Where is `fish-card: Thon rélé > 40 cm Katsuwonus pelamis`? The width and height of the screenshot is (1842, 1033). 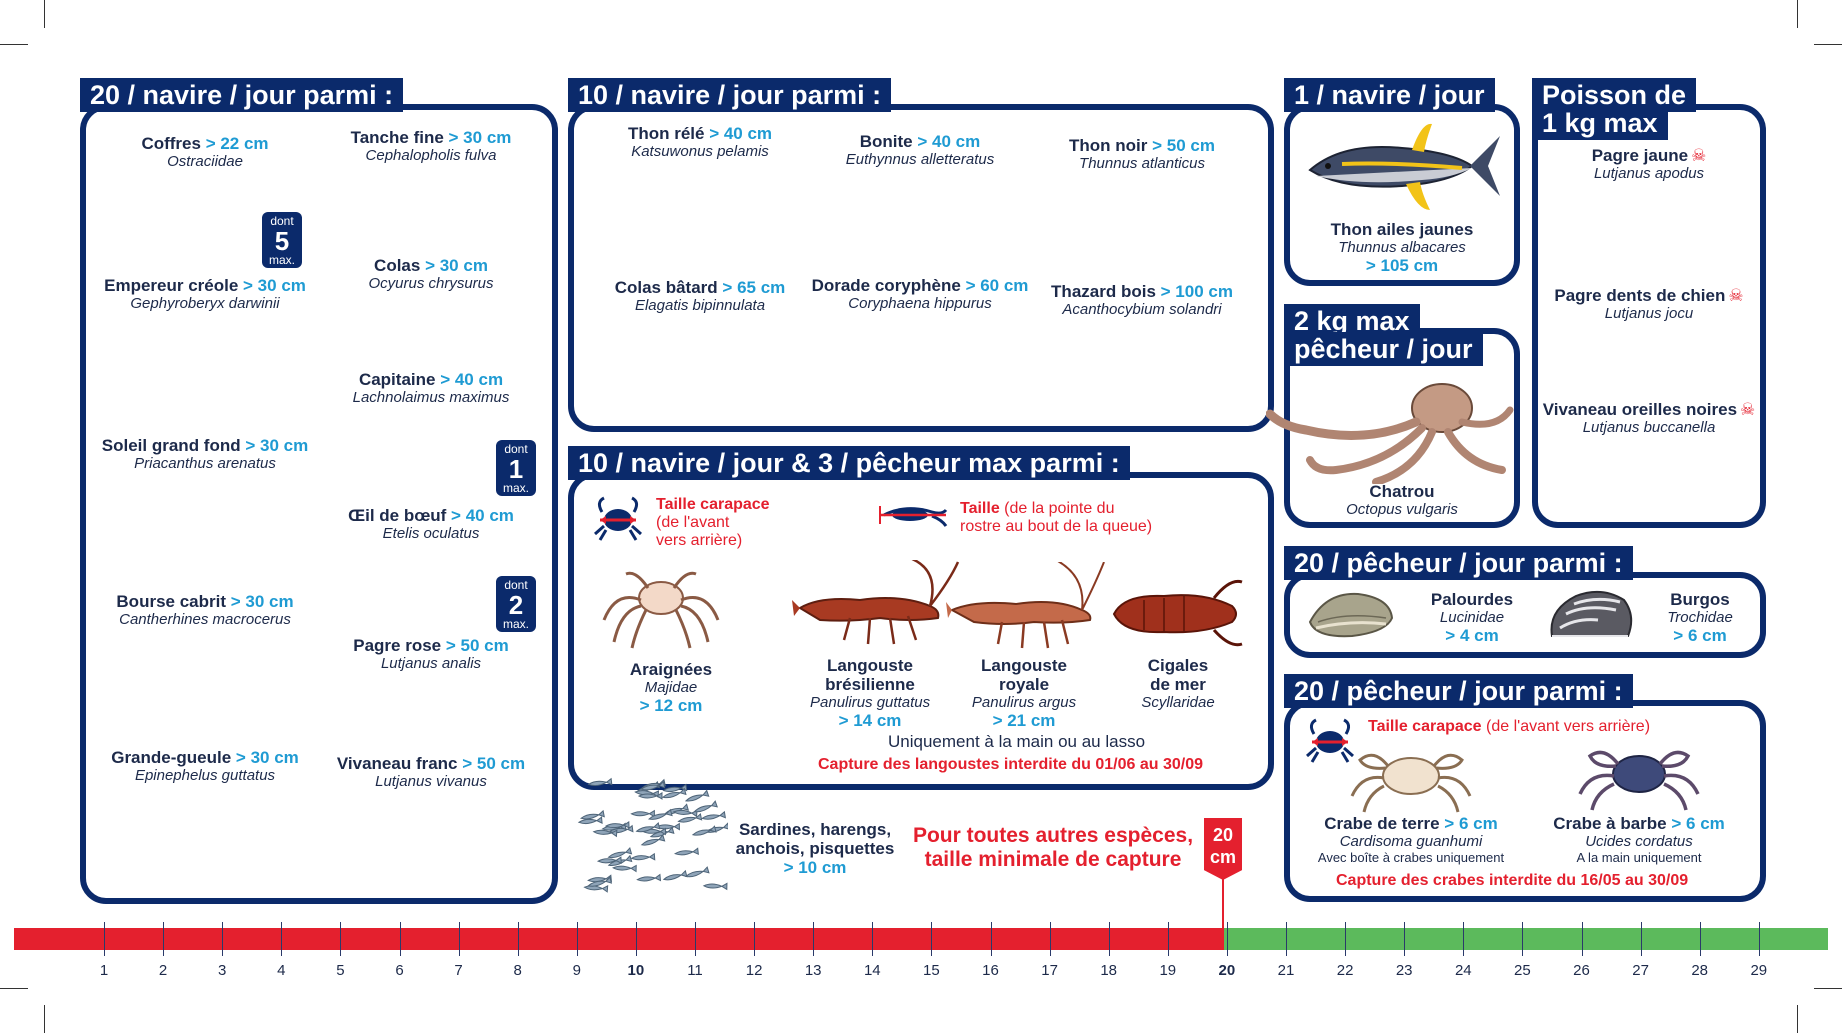 fish-card: Thon rélé > 40 cm Katsuwonus pelamis is located at coordinates (700, 142).